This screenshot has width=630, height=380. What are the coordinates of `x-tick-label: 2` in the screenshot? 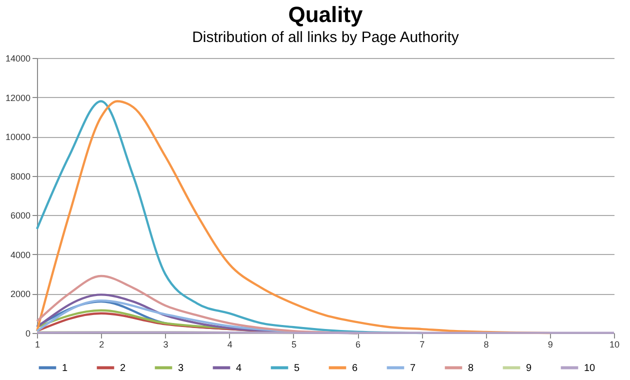 It's located at (101, 345).